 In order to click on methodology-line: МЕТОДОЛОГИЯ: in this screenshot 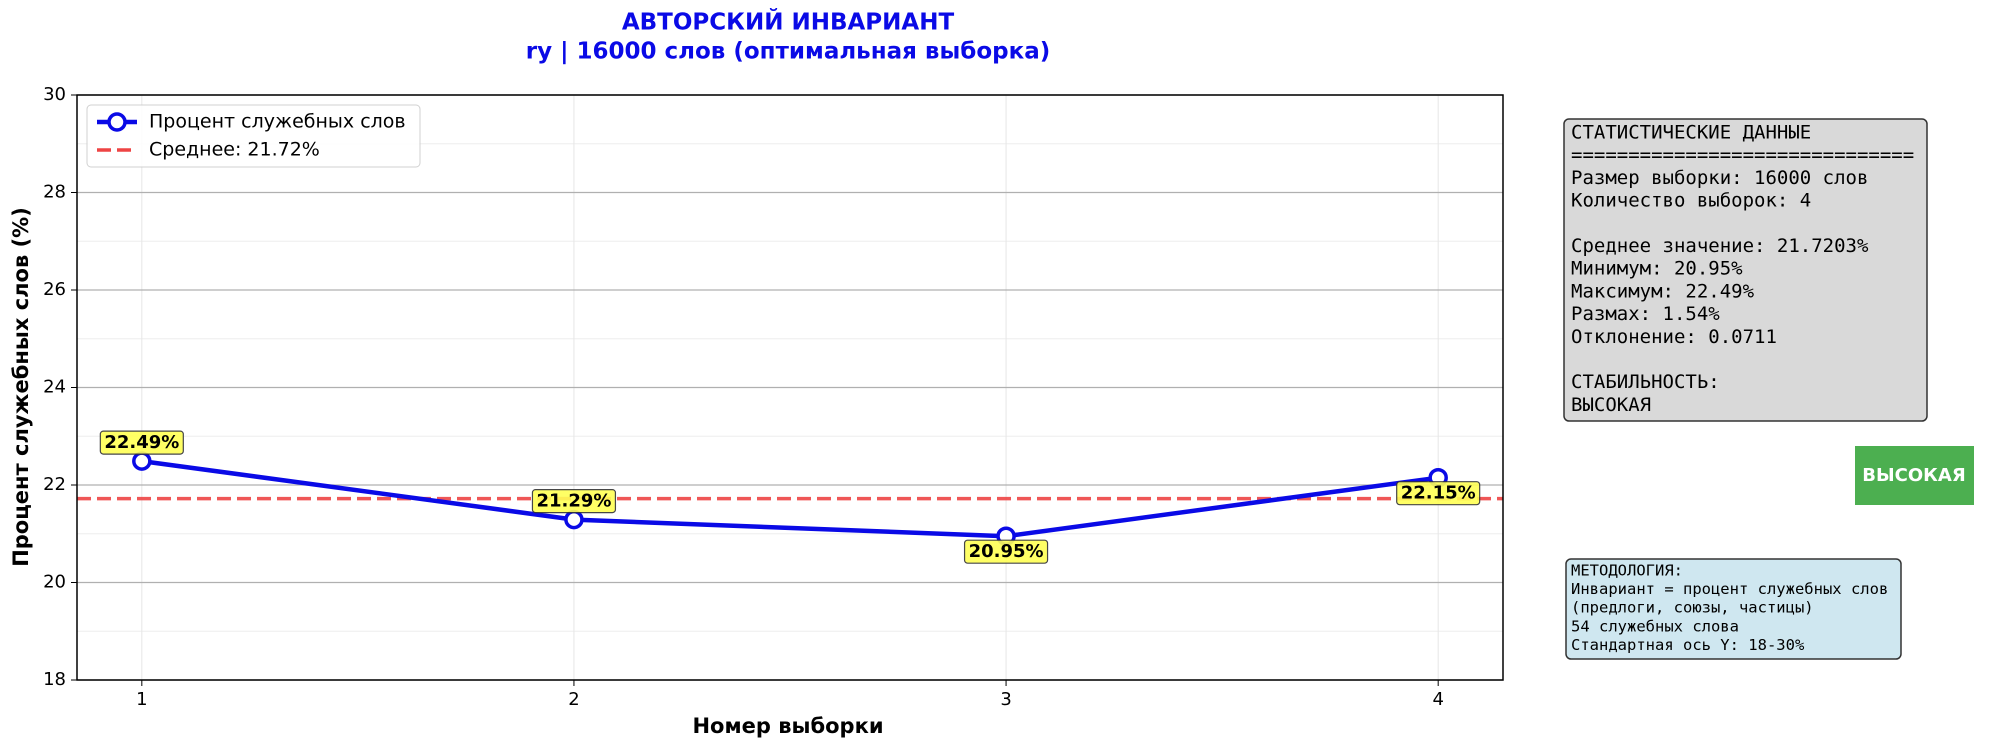, I will do `click(1627, 571)`.